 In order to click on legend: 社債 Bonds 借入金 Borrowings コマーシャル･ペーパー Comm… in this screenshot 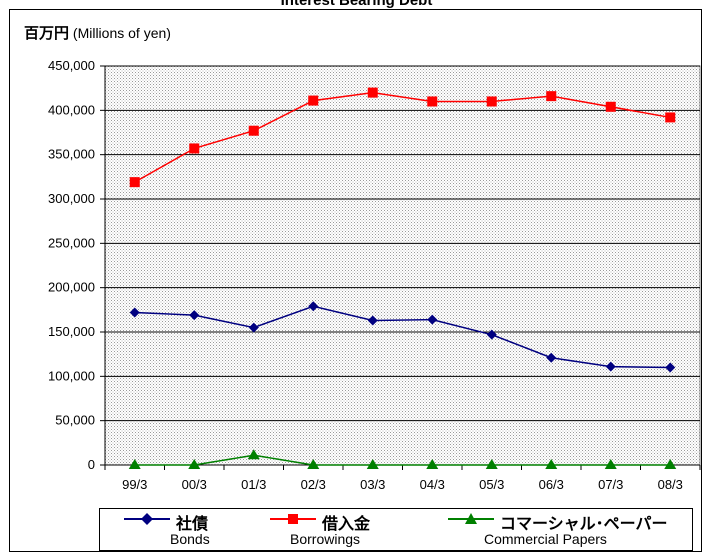, I will do `click(396, 529)`.